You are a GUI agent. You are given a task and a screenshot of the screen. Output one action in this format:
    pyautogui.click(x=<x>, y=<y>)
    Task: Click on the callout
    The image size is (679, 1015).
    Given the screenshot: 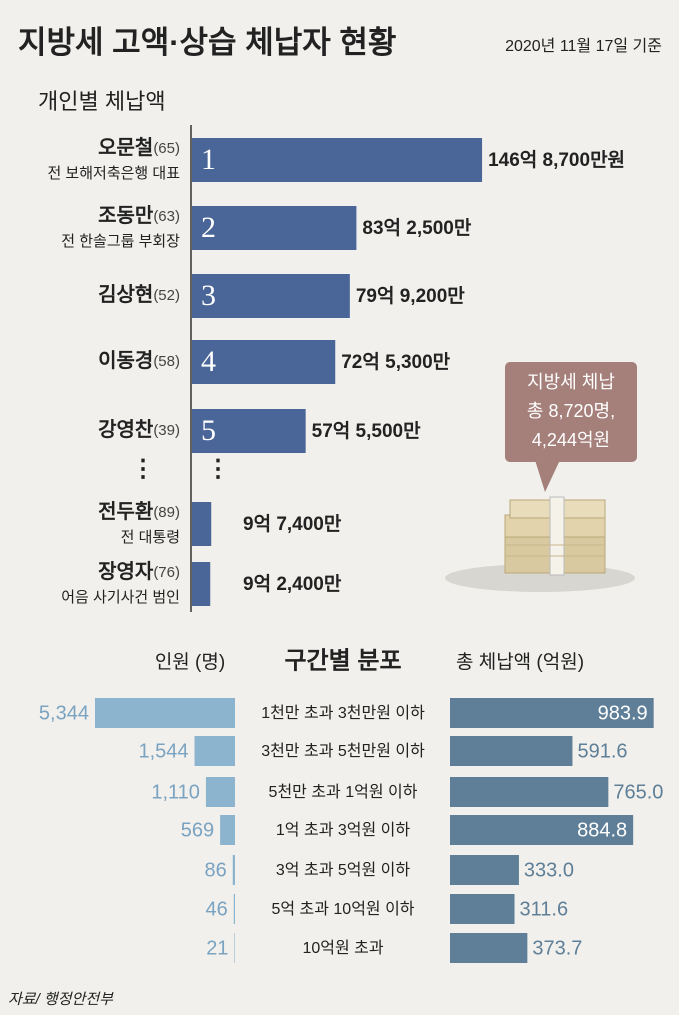 What is the action you would take?
    pyautogui.click(x=571, y=427)
    